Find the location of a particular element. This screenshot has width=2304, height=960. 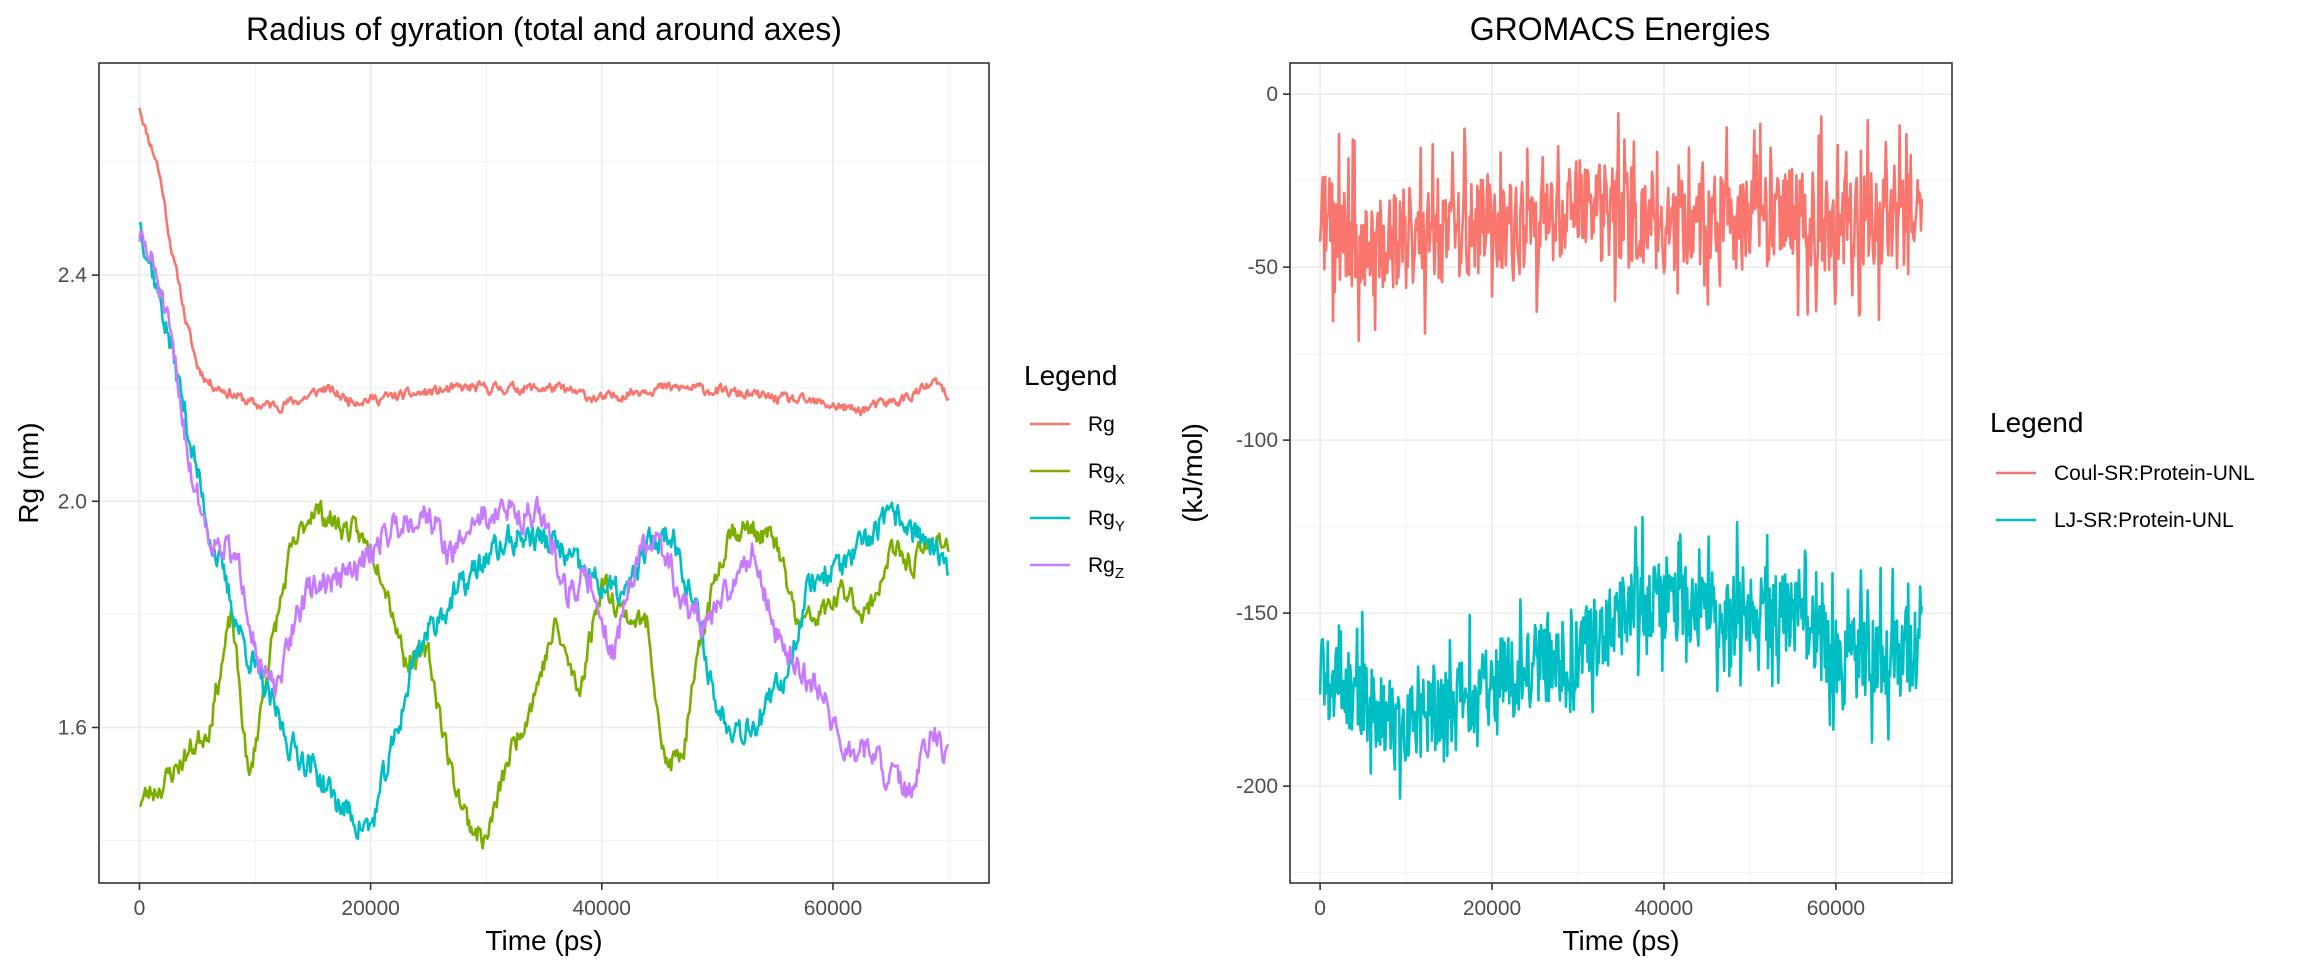

energy-series-line-coul-sr-protein-unl is located at coordinates (1621, 227).